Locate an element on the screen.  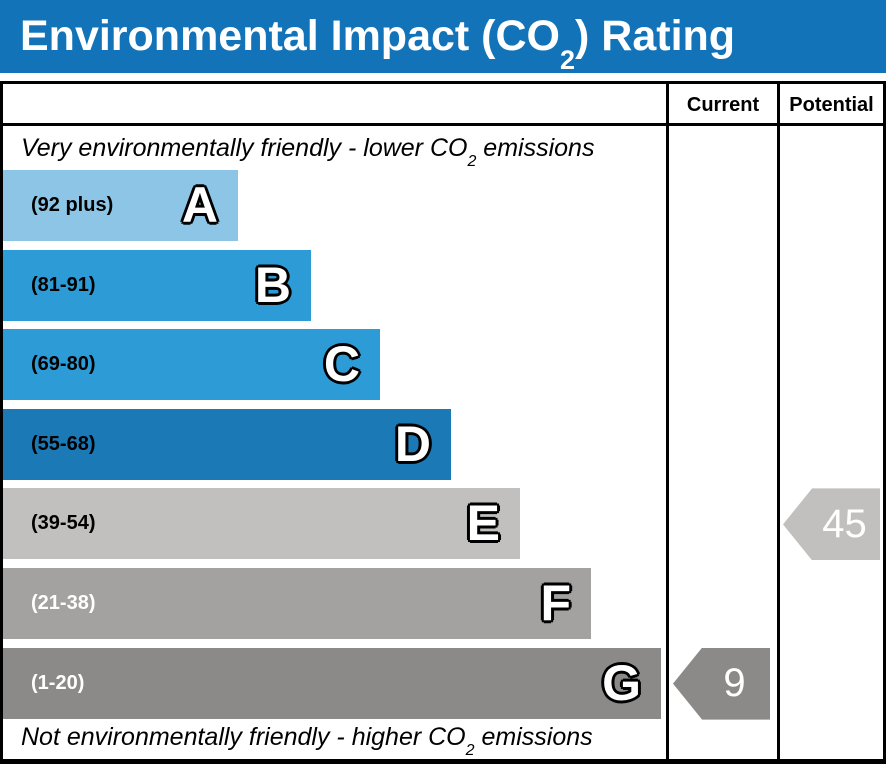
bottom-annotation-subscript: 2 is located at coordinates (470, 750).